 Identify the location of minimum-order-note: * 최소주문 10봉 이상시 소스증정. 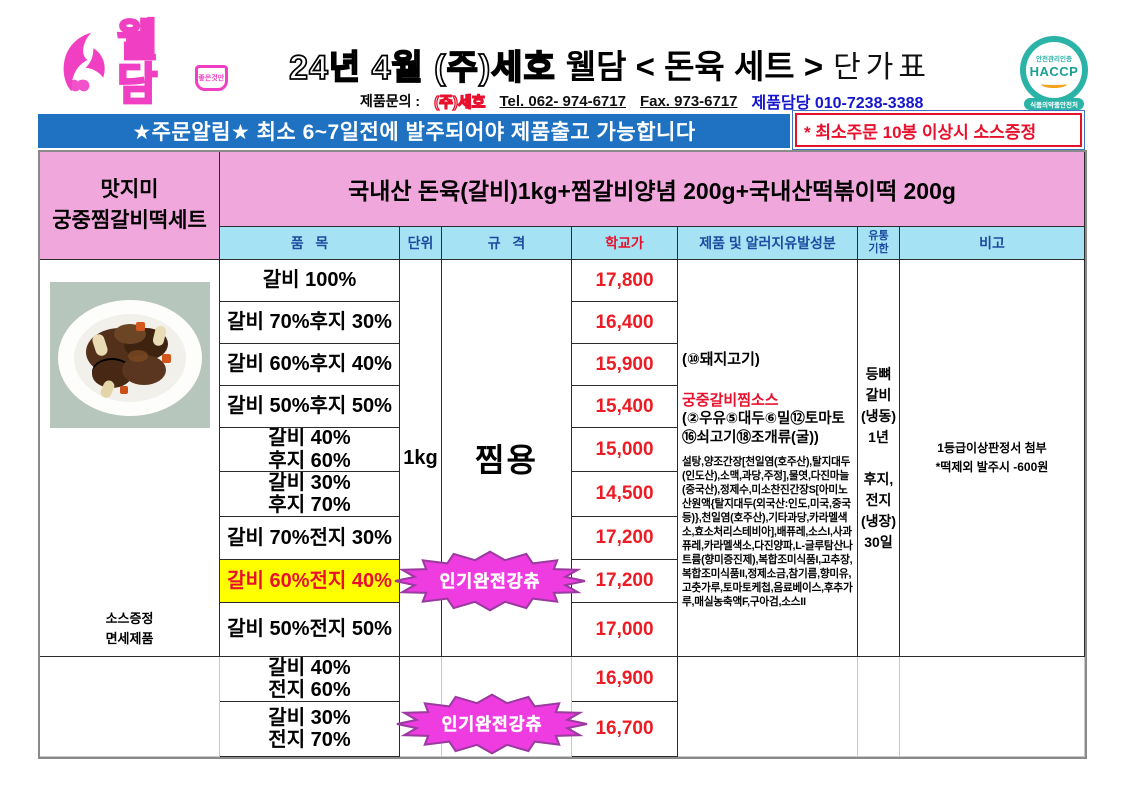
(938, 130).